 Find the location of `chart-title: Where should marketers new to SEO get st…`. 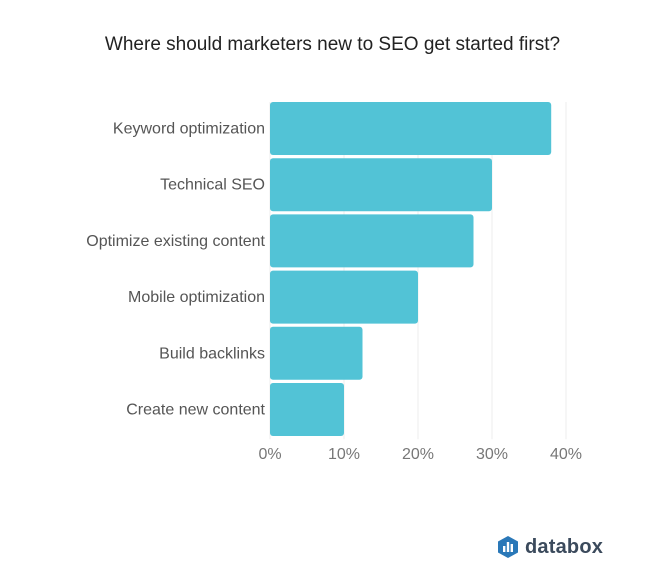

chart-title: Where should marketers new to SEO get st… is located at coordinates (332, 44).